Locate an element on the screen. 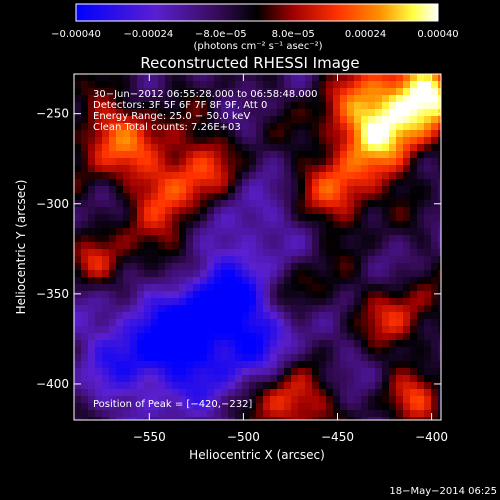 The height and width of the screenshot is (500, 500). colorbar-tick-label: 0.00040 is located at coordinates (437, 34).